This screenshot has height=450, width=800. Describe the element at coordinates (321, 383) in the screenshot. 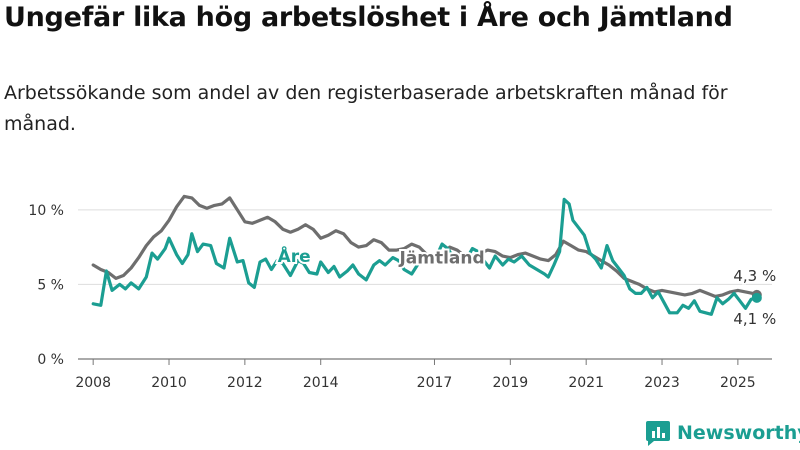

I see `x-tick-label: 2014` at that location.